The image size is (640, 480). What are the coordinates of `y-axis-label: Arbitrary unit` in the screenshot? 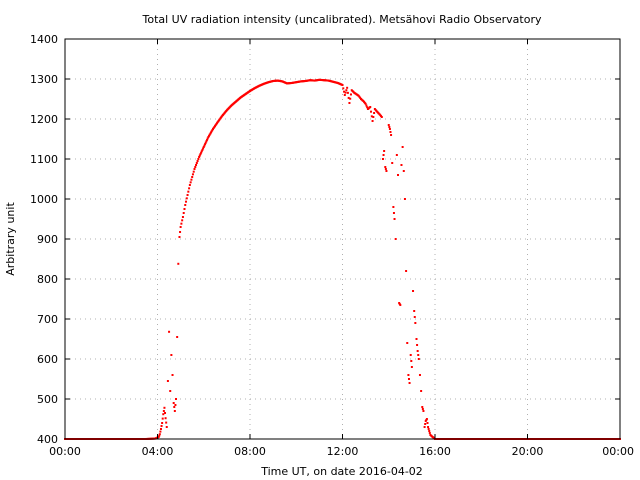 It's located at (10, 239).